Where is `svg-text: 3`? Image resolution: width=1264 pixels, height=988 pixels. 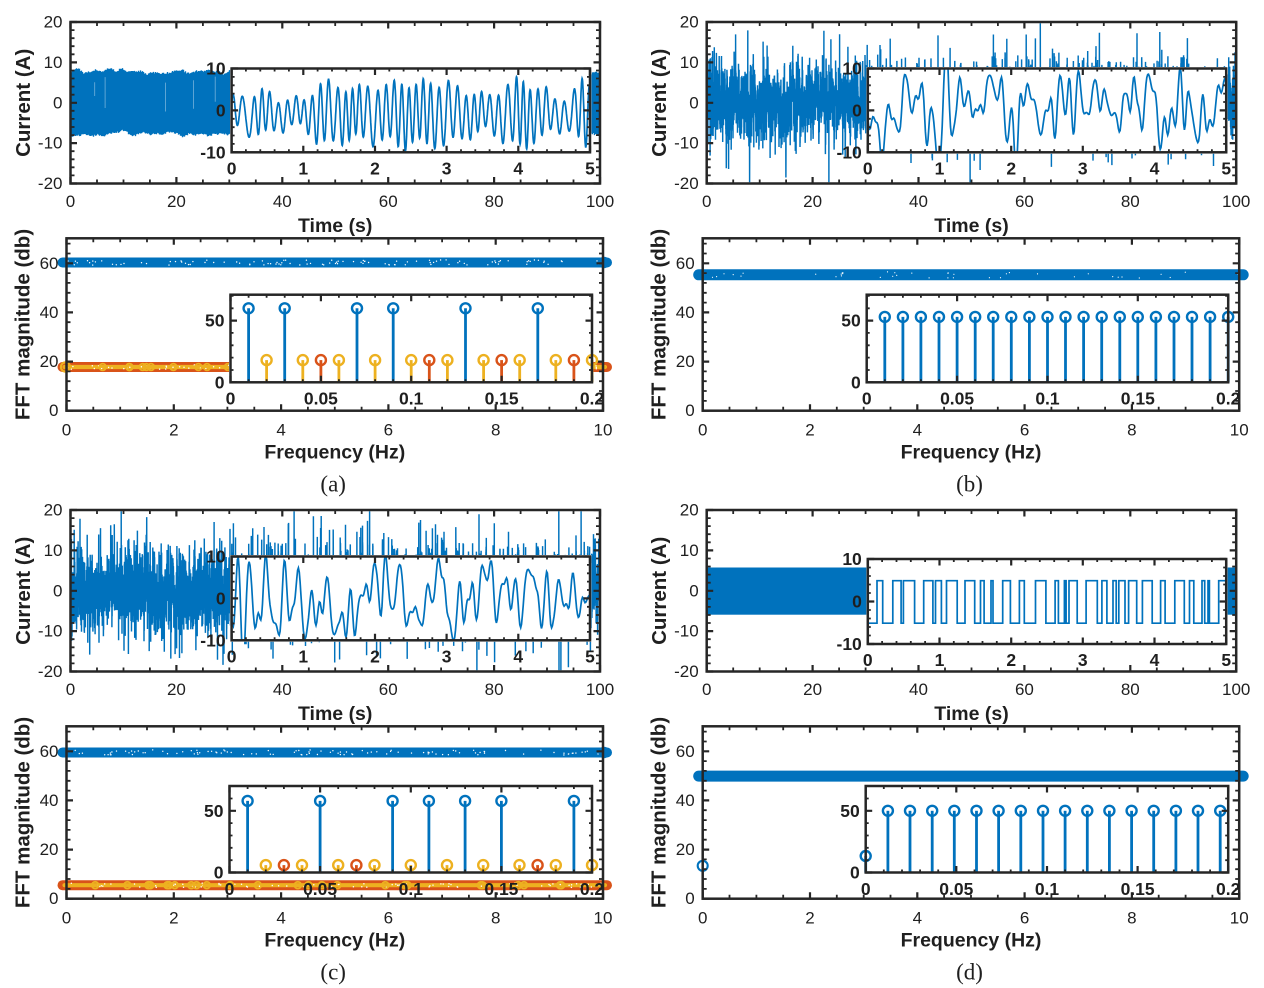
svg-text: 3 is located at coordinates (447, 656).